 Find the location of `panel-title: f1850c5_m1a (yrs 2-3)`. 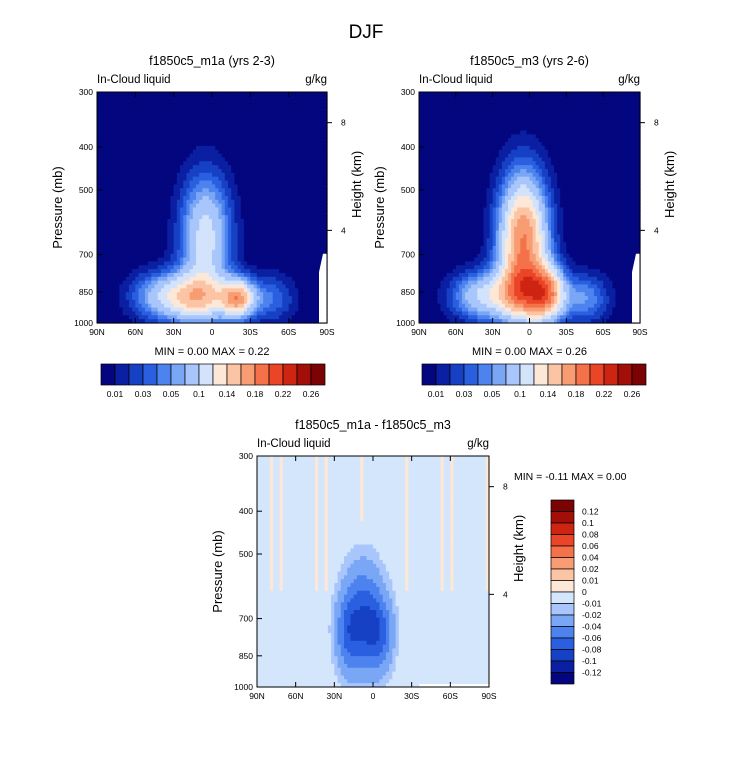

panel-title: f1850c5_m1a (yrs 2-3) is located at coordinates (212, 61).